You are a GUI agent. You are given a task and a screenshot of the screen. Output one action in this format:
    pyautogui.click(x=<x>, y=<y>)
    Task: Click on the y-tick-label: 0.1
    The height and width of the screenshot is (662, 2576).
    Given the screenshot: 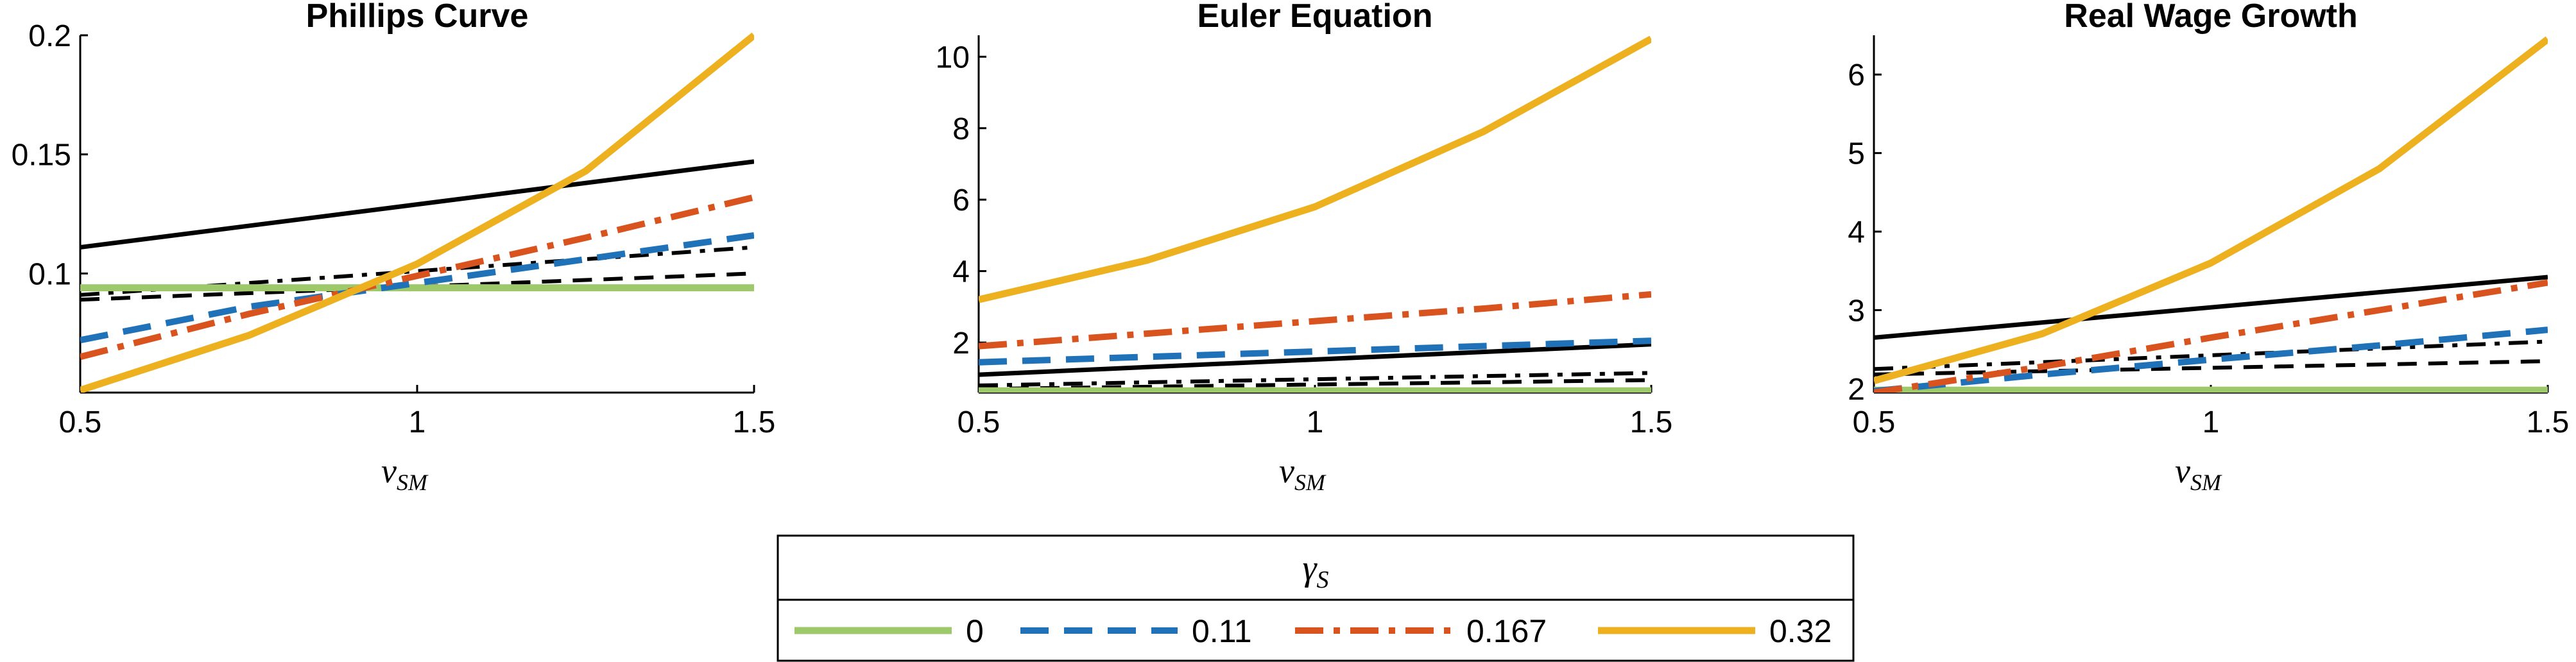 What is the action you would take?
    pyautogui.click(x=49, y=274)
    